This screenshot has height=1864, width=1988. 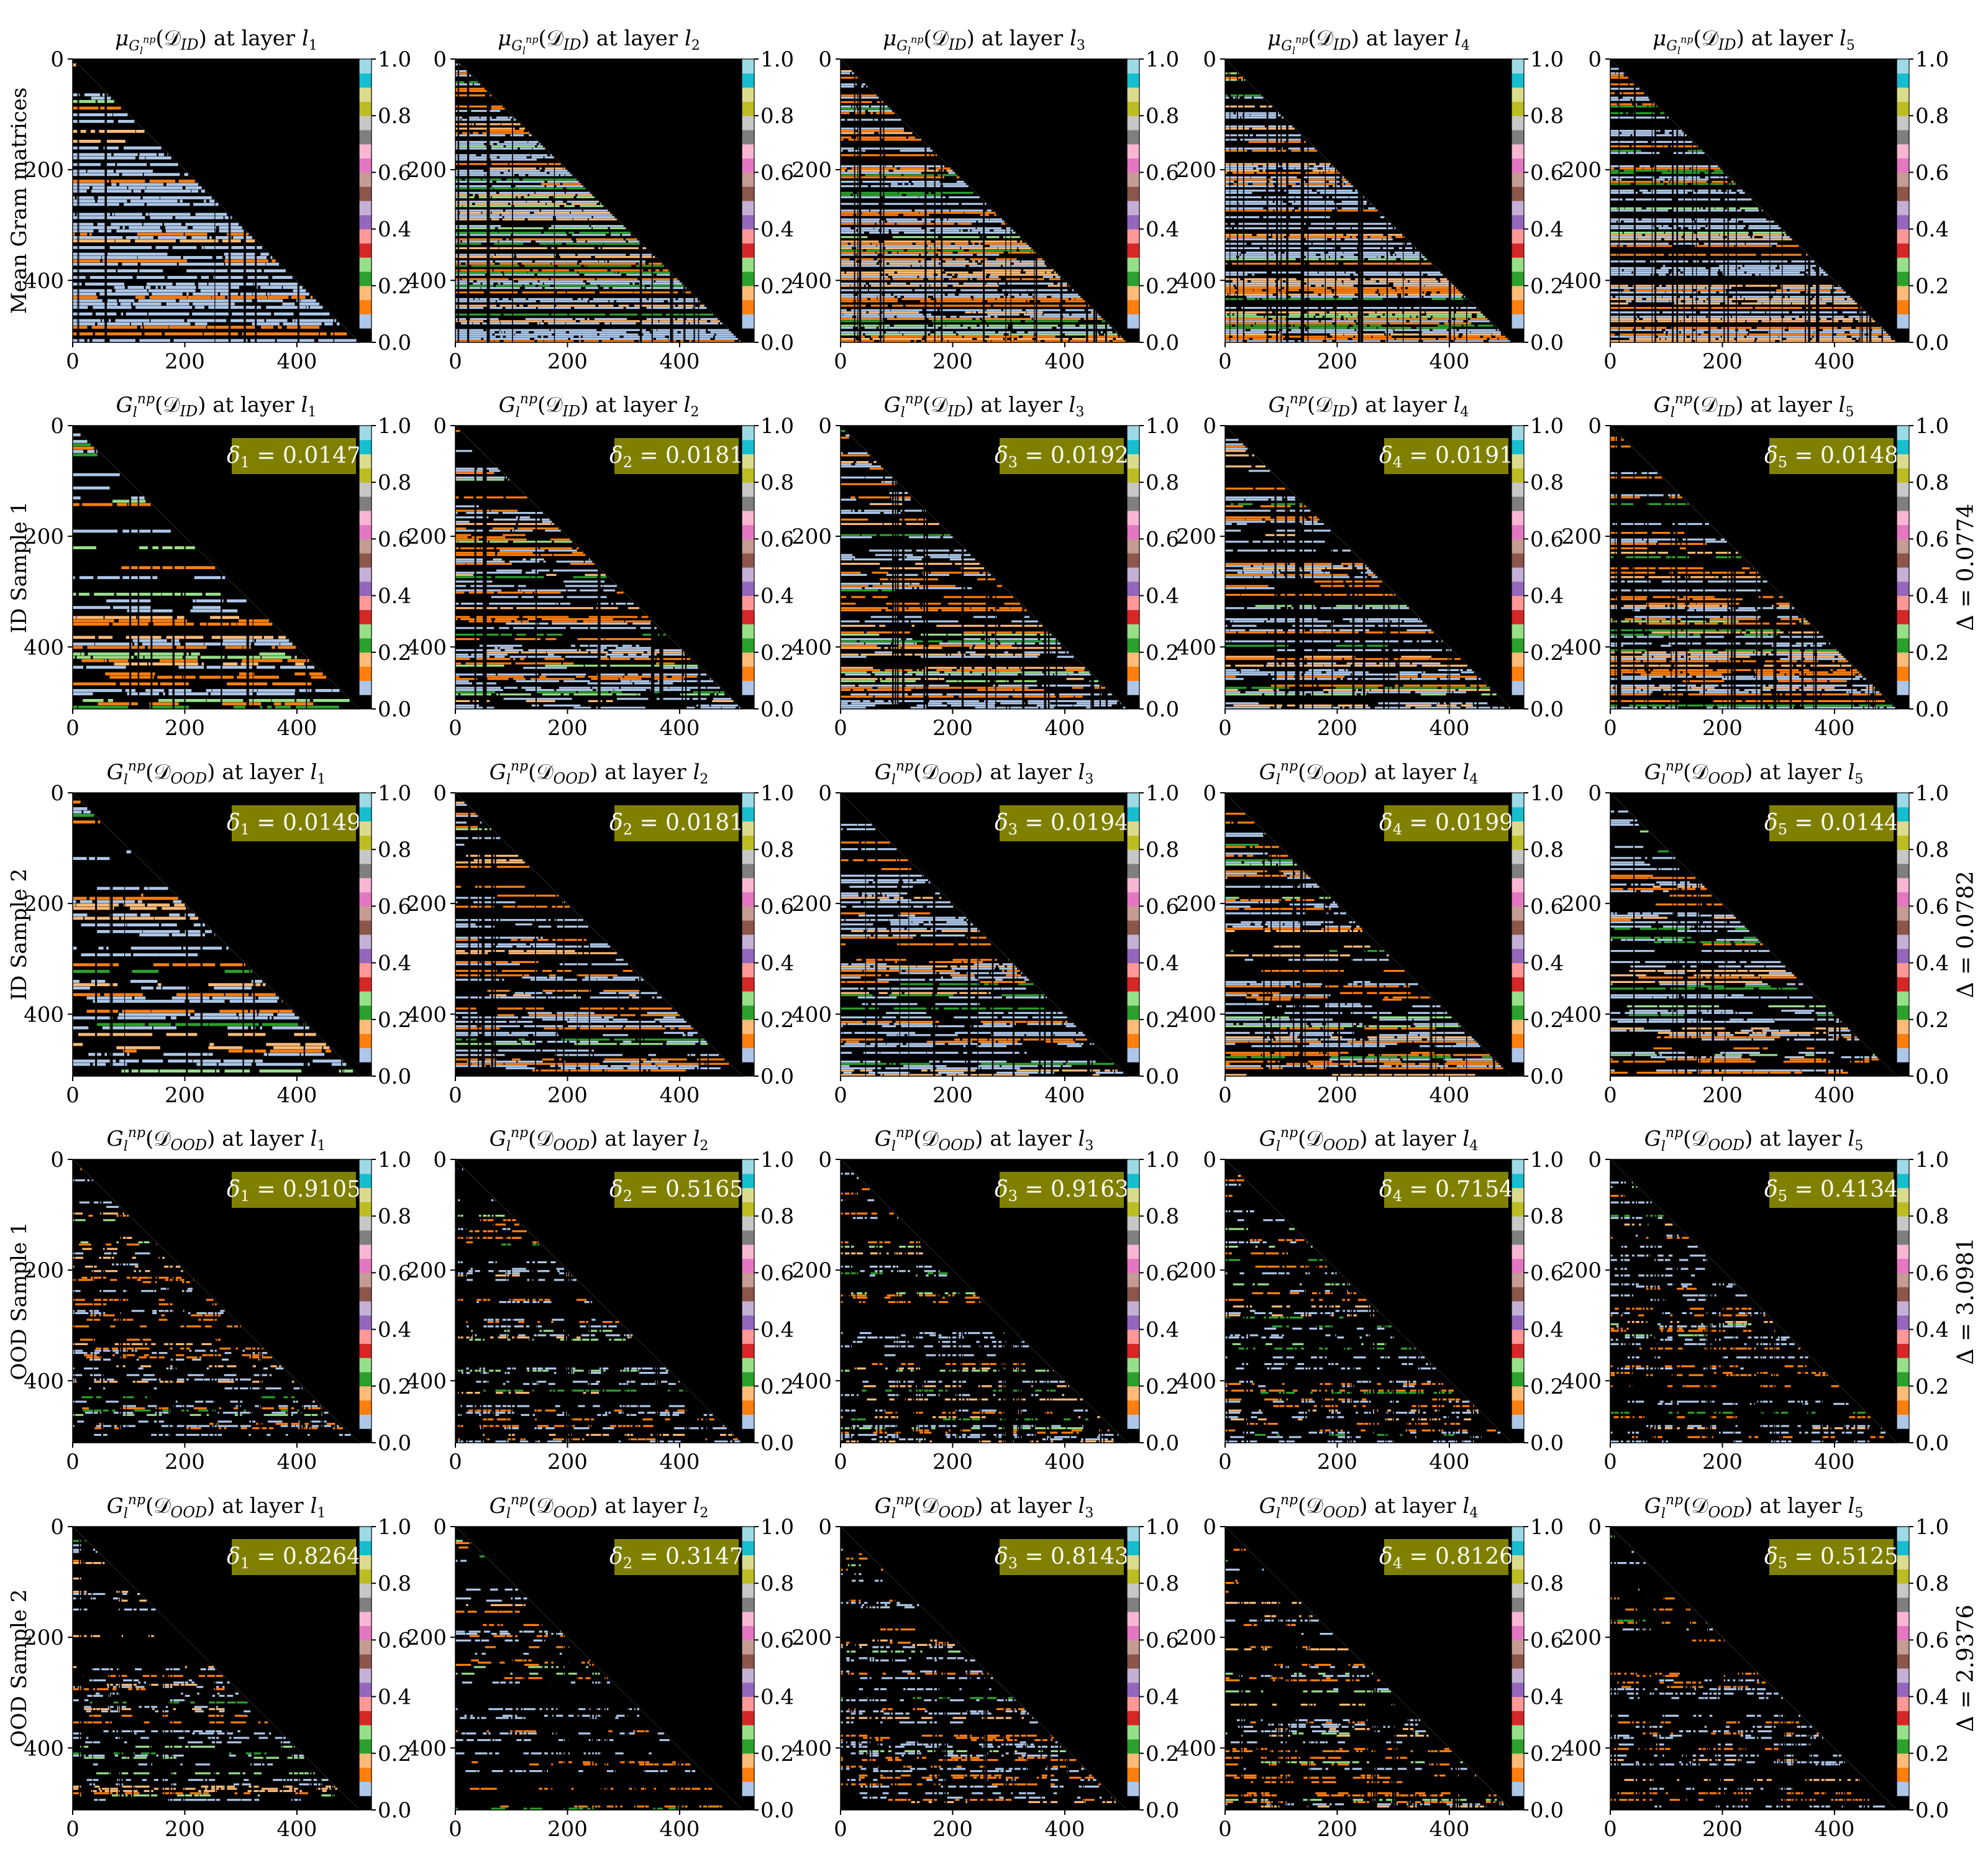 I want to click on y-tick-label: 200, so click(x=811, y=170).